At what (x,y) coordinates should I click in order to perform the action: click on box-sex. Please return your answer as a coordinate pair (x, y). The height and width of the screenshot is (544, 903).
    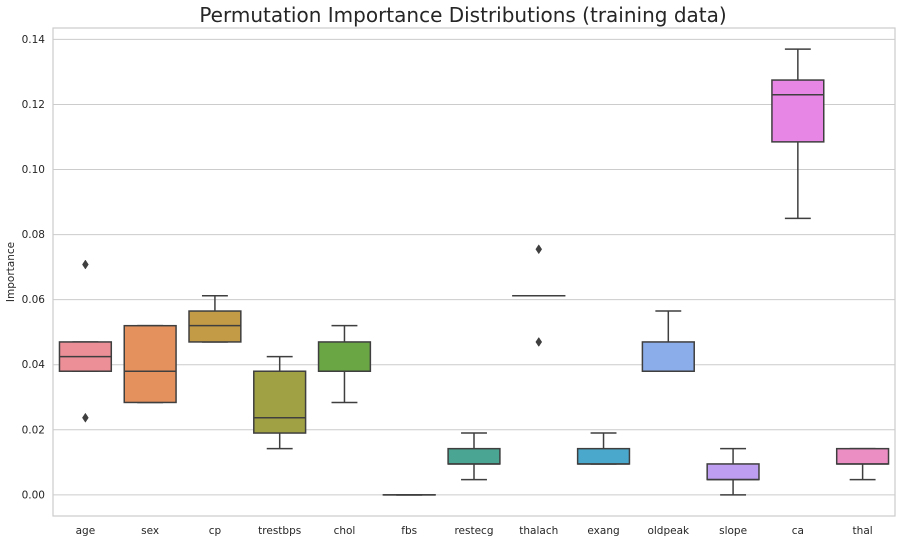
    Looking at the image, I should click on (150, 364).